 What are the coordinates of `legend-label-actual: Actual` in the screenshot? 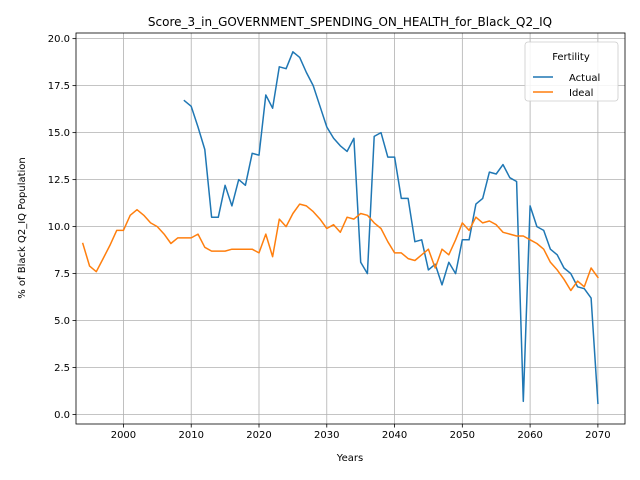 It's located at (584, 78).